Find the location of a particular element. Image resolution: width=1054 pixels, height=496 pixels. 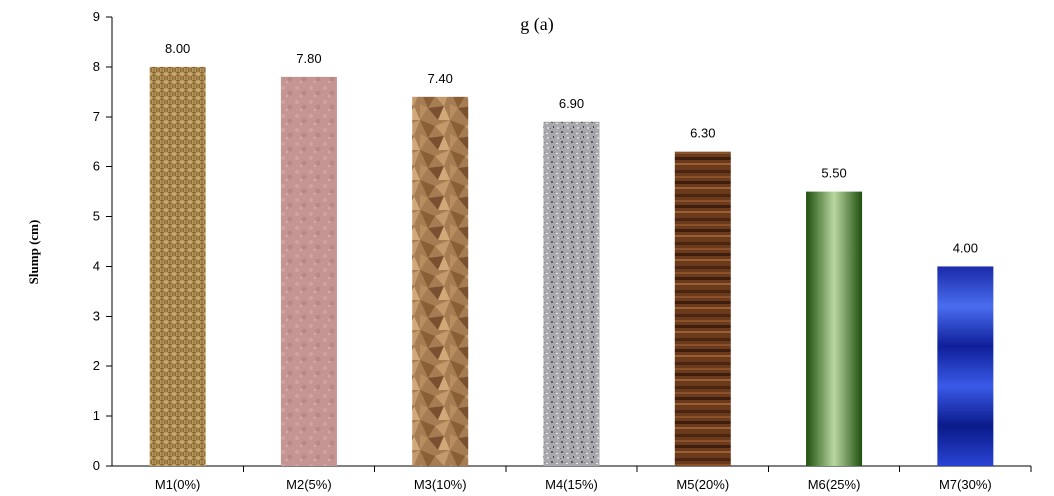

data-label: 6.30 is located at coordinates (702, 133).